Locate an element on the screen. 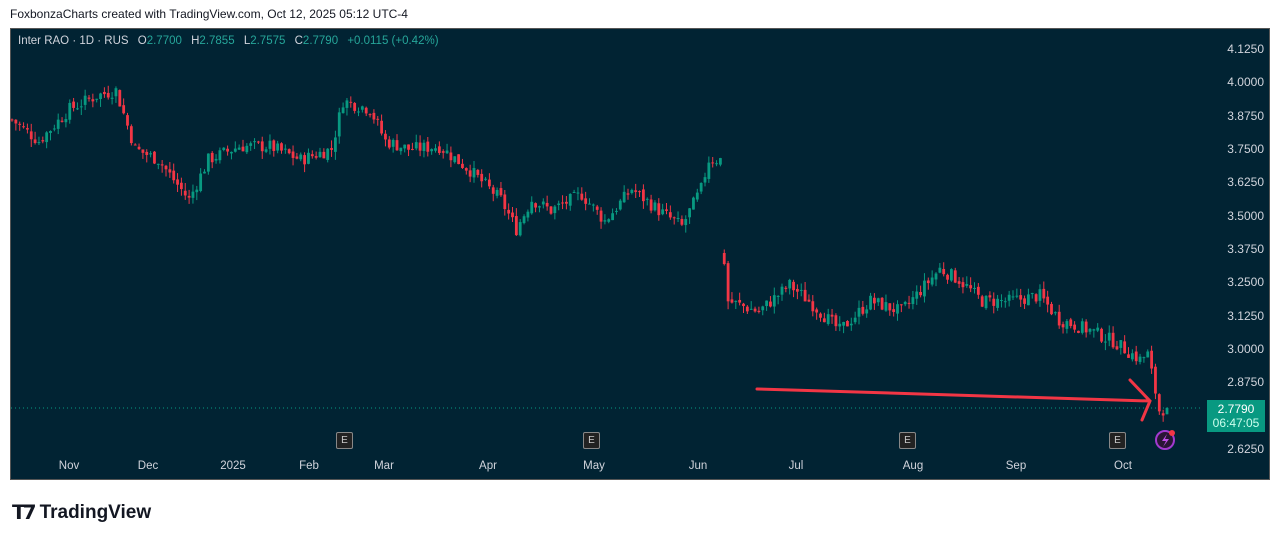 Image resolution: width=1281 pixels, height=541 pixels. price-label: 2.8750 is located at coordinates (1245, 382).